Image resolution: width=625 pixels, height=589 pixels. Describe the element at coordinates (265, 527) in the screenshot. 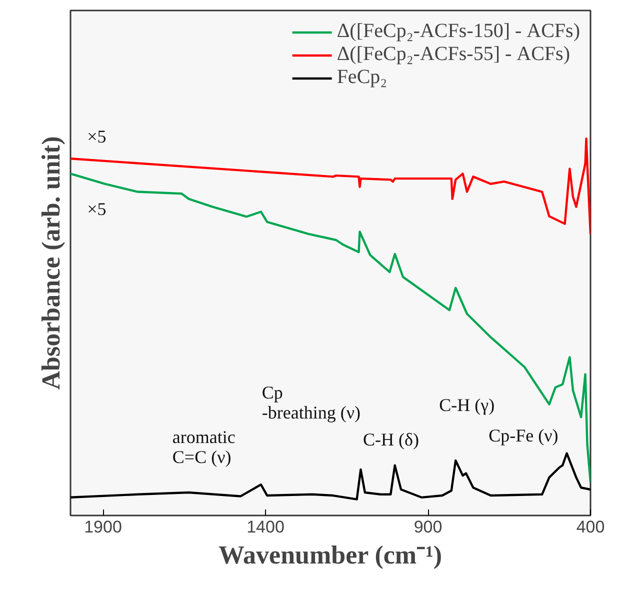

I see `x-tick-label: 1400` at that location.